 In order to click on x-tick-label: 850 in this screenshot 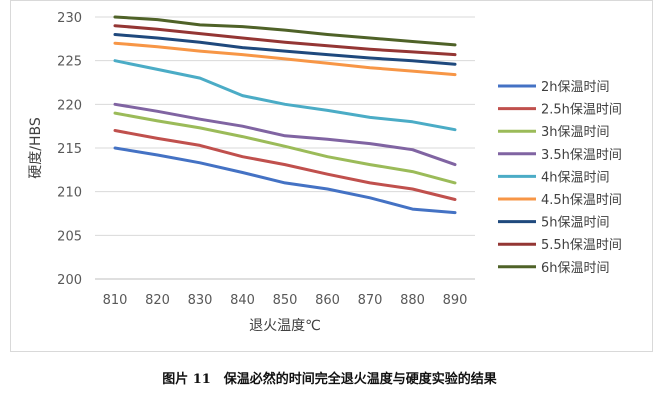, I will do `click(285, 300)`.